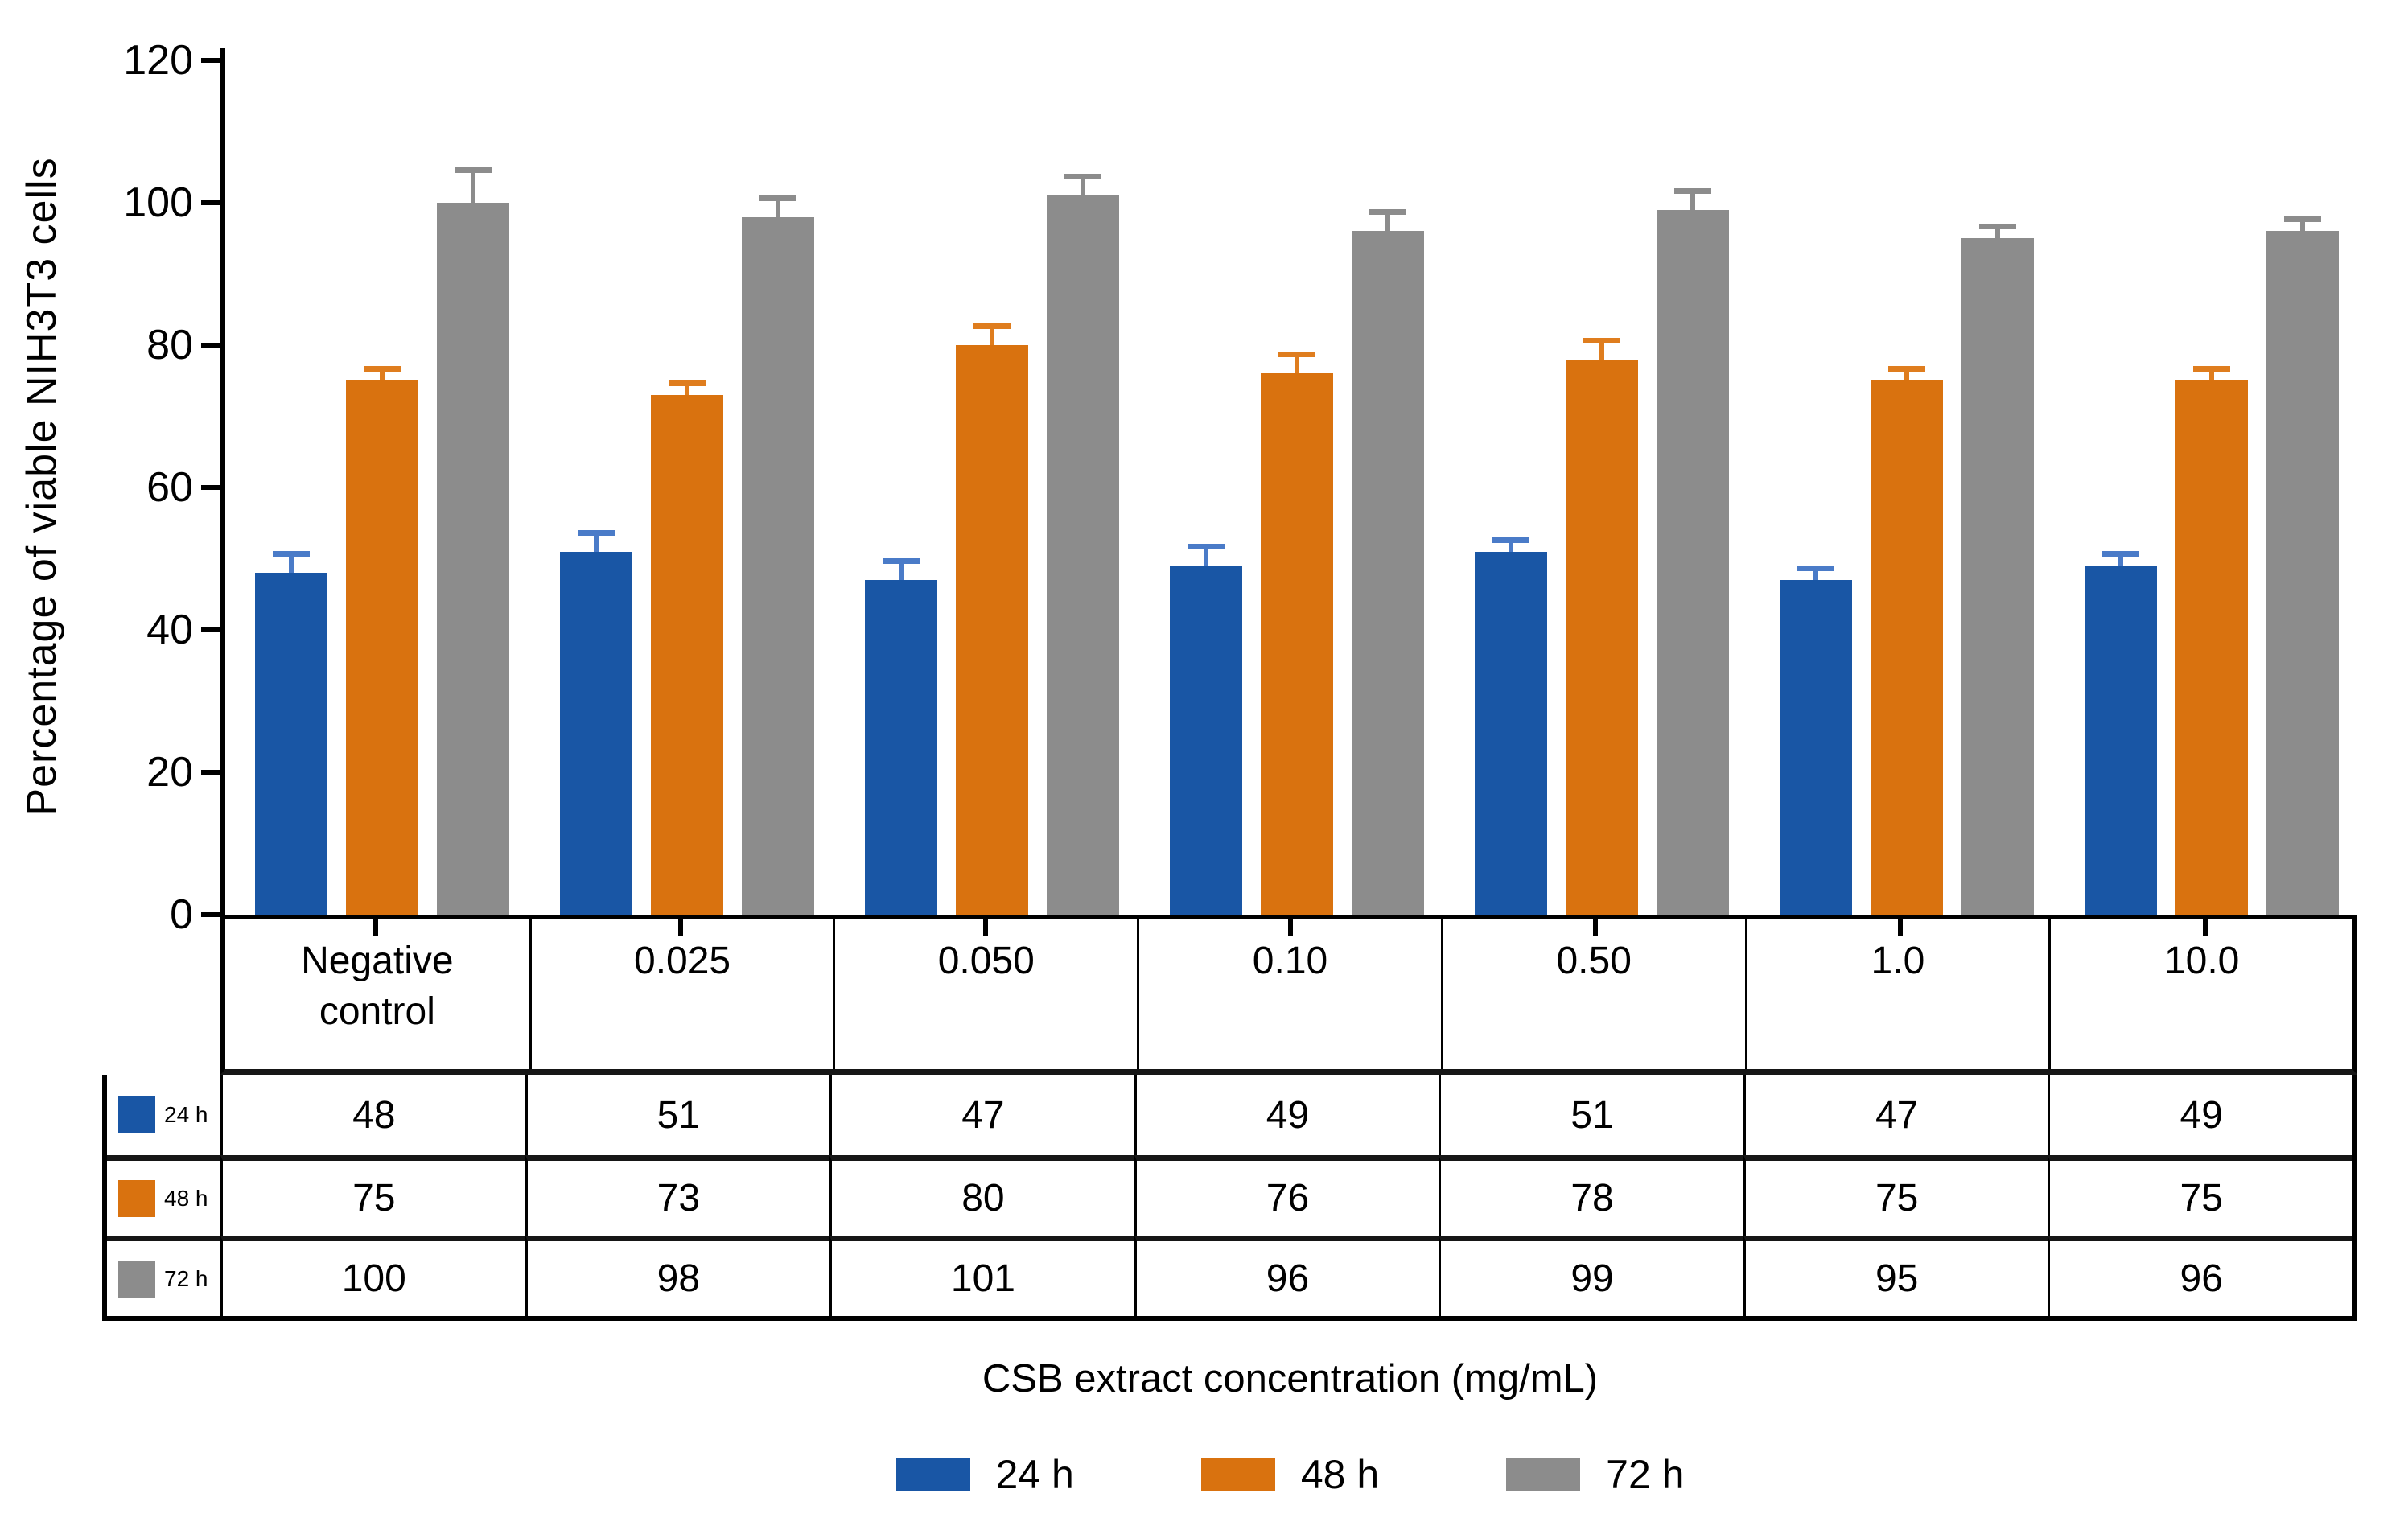 This screenshot has height=1522, width=2408. What do you see at coordinates (372, 1115) in the screenshot?
I see `table-value-24h-0: 48` at bounding box center [372, 1115].